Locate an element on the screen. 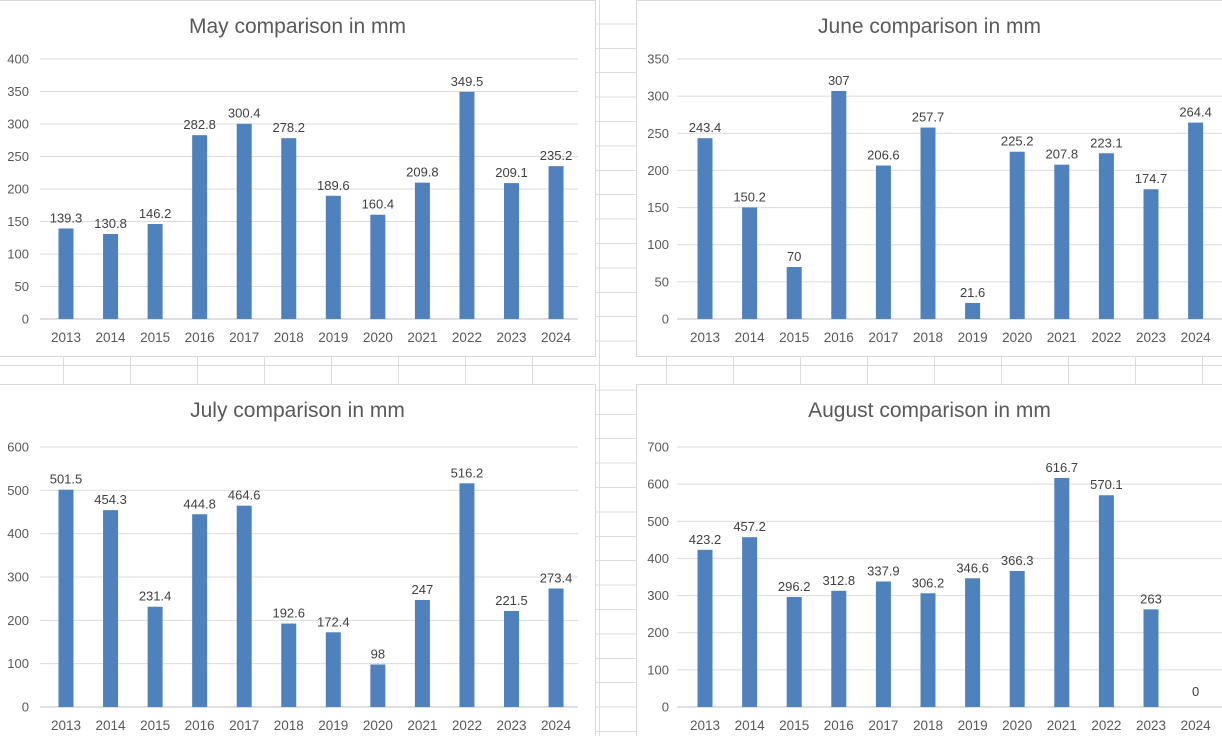 The image size is (1222, 736). y-tick-label: 700 is located at coordinates (658, 447).